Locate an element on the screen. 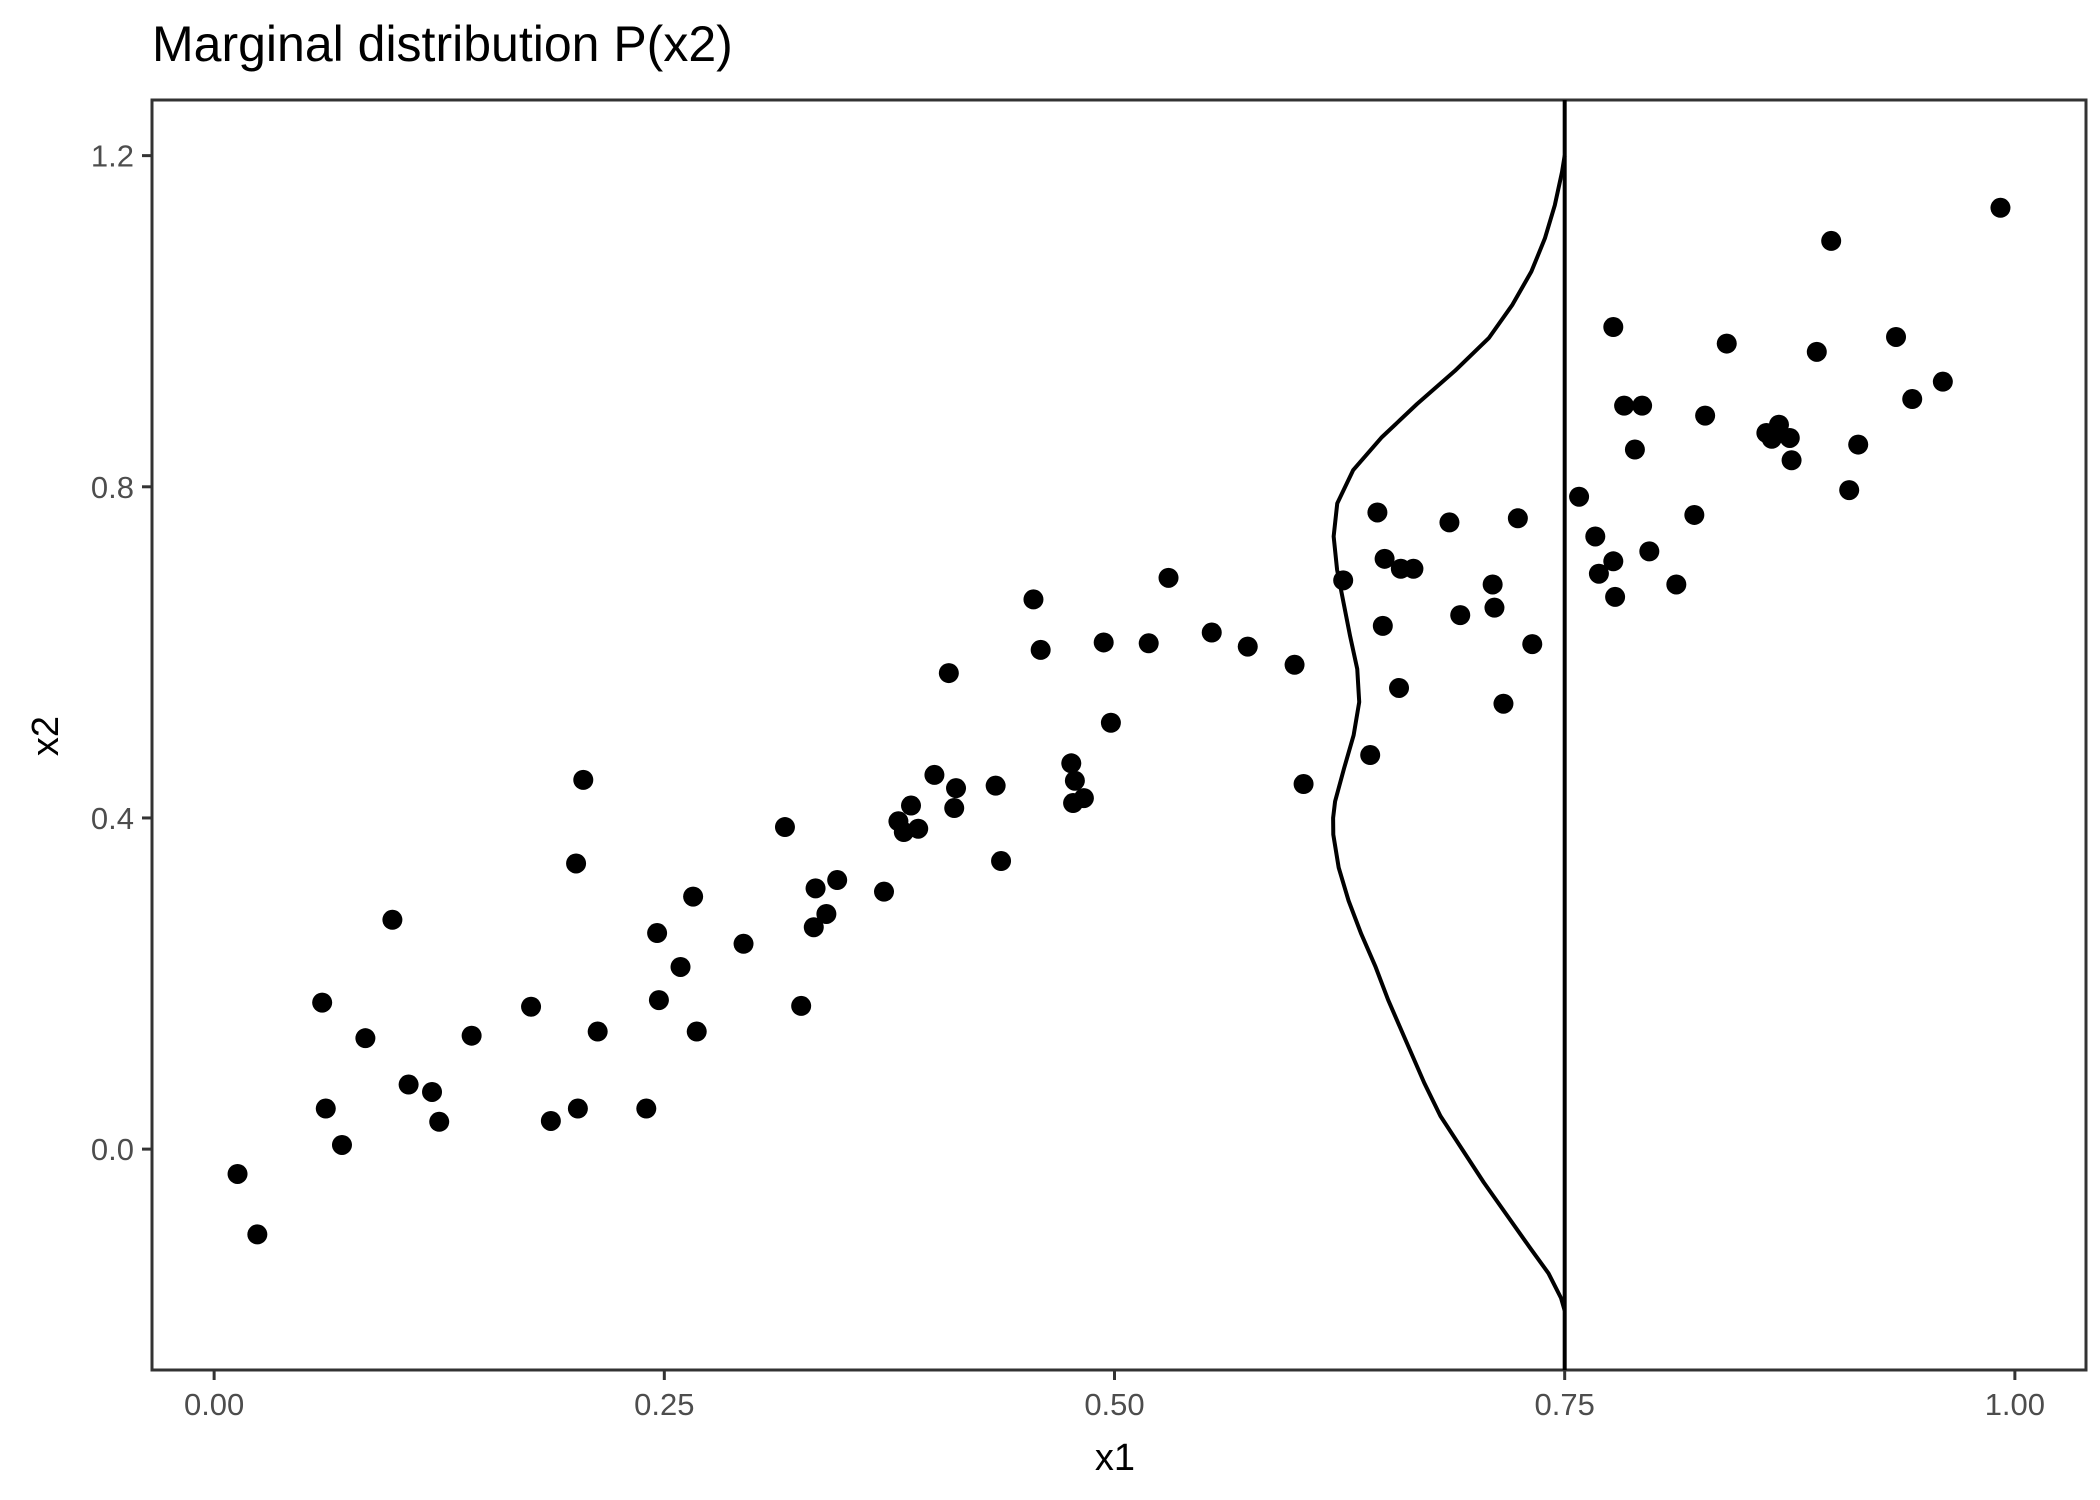  y-tick-label: 1.2 is located at coordinates (112, 156).